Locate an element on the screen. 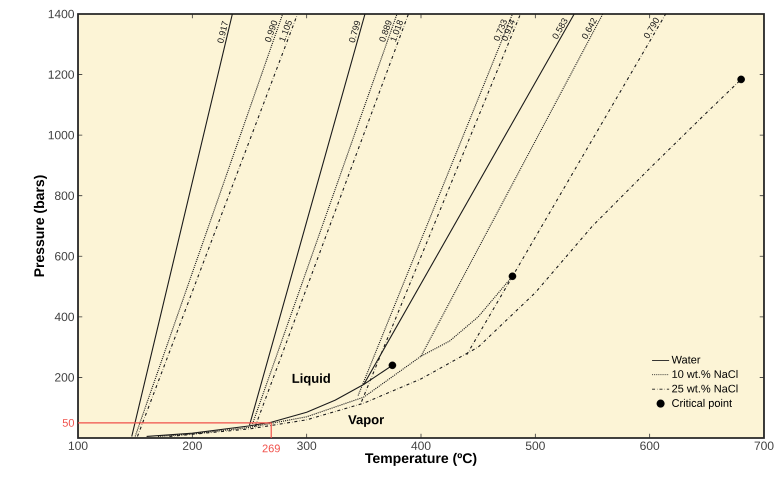 The width and height of the screenshot is (777, 482). legend-label: 25 wt.% NaCl is located at coordinates (705, 388).